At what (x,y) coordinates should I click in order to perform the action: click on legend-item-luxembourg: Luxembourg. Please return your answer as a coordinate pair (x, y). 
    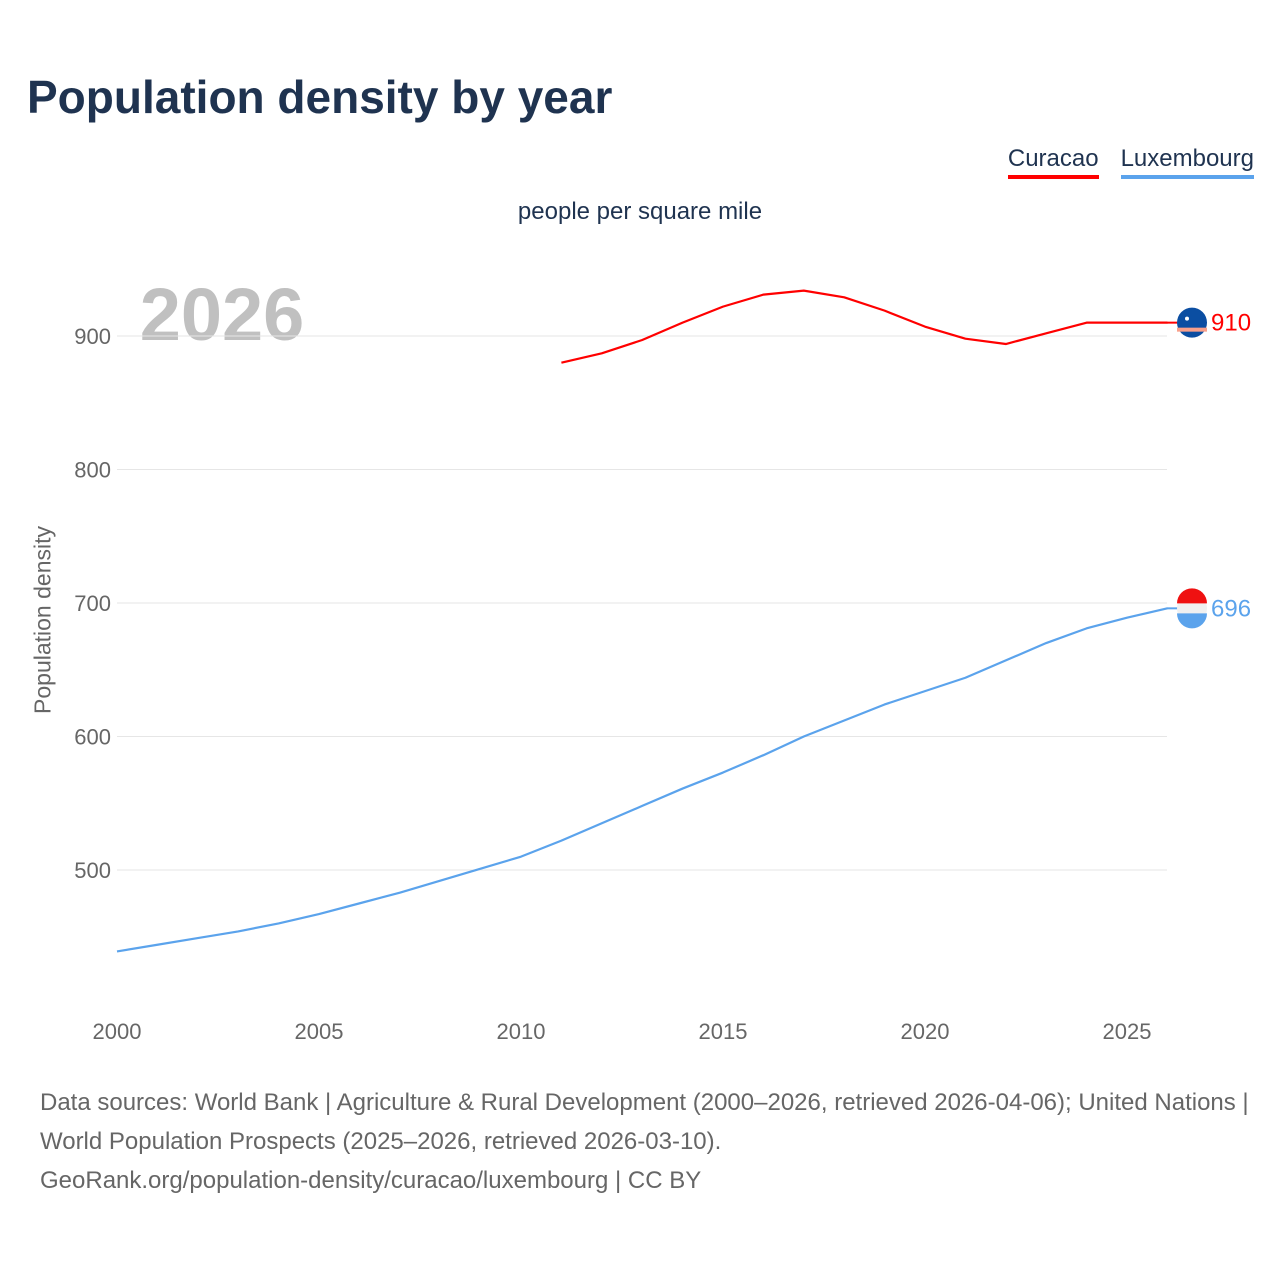
    Looking at the image, I should click on (1187, 162).